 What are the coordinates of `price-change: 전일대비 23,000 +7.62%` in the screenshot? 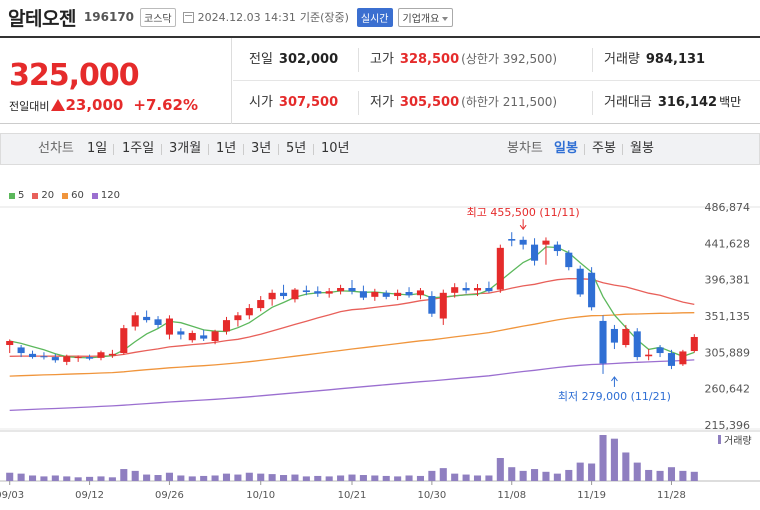 It's located at (103, 105).